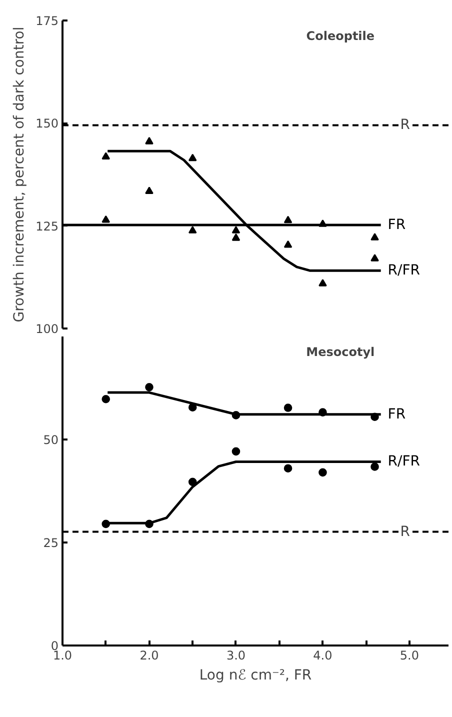  What do you see at coordinates (322, 655) in the screenshot?
I see `x-tick-label: 4.0` at bounding box center [322, 655].